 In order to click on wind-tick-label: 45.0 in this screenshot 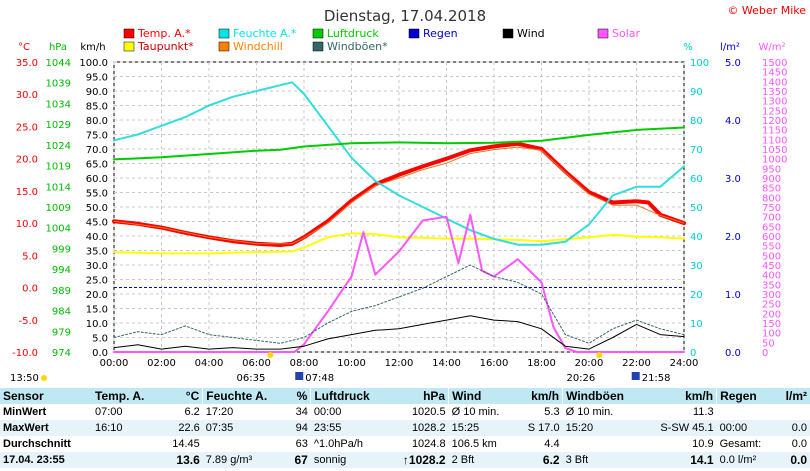, I will do `click(97, 223)`.